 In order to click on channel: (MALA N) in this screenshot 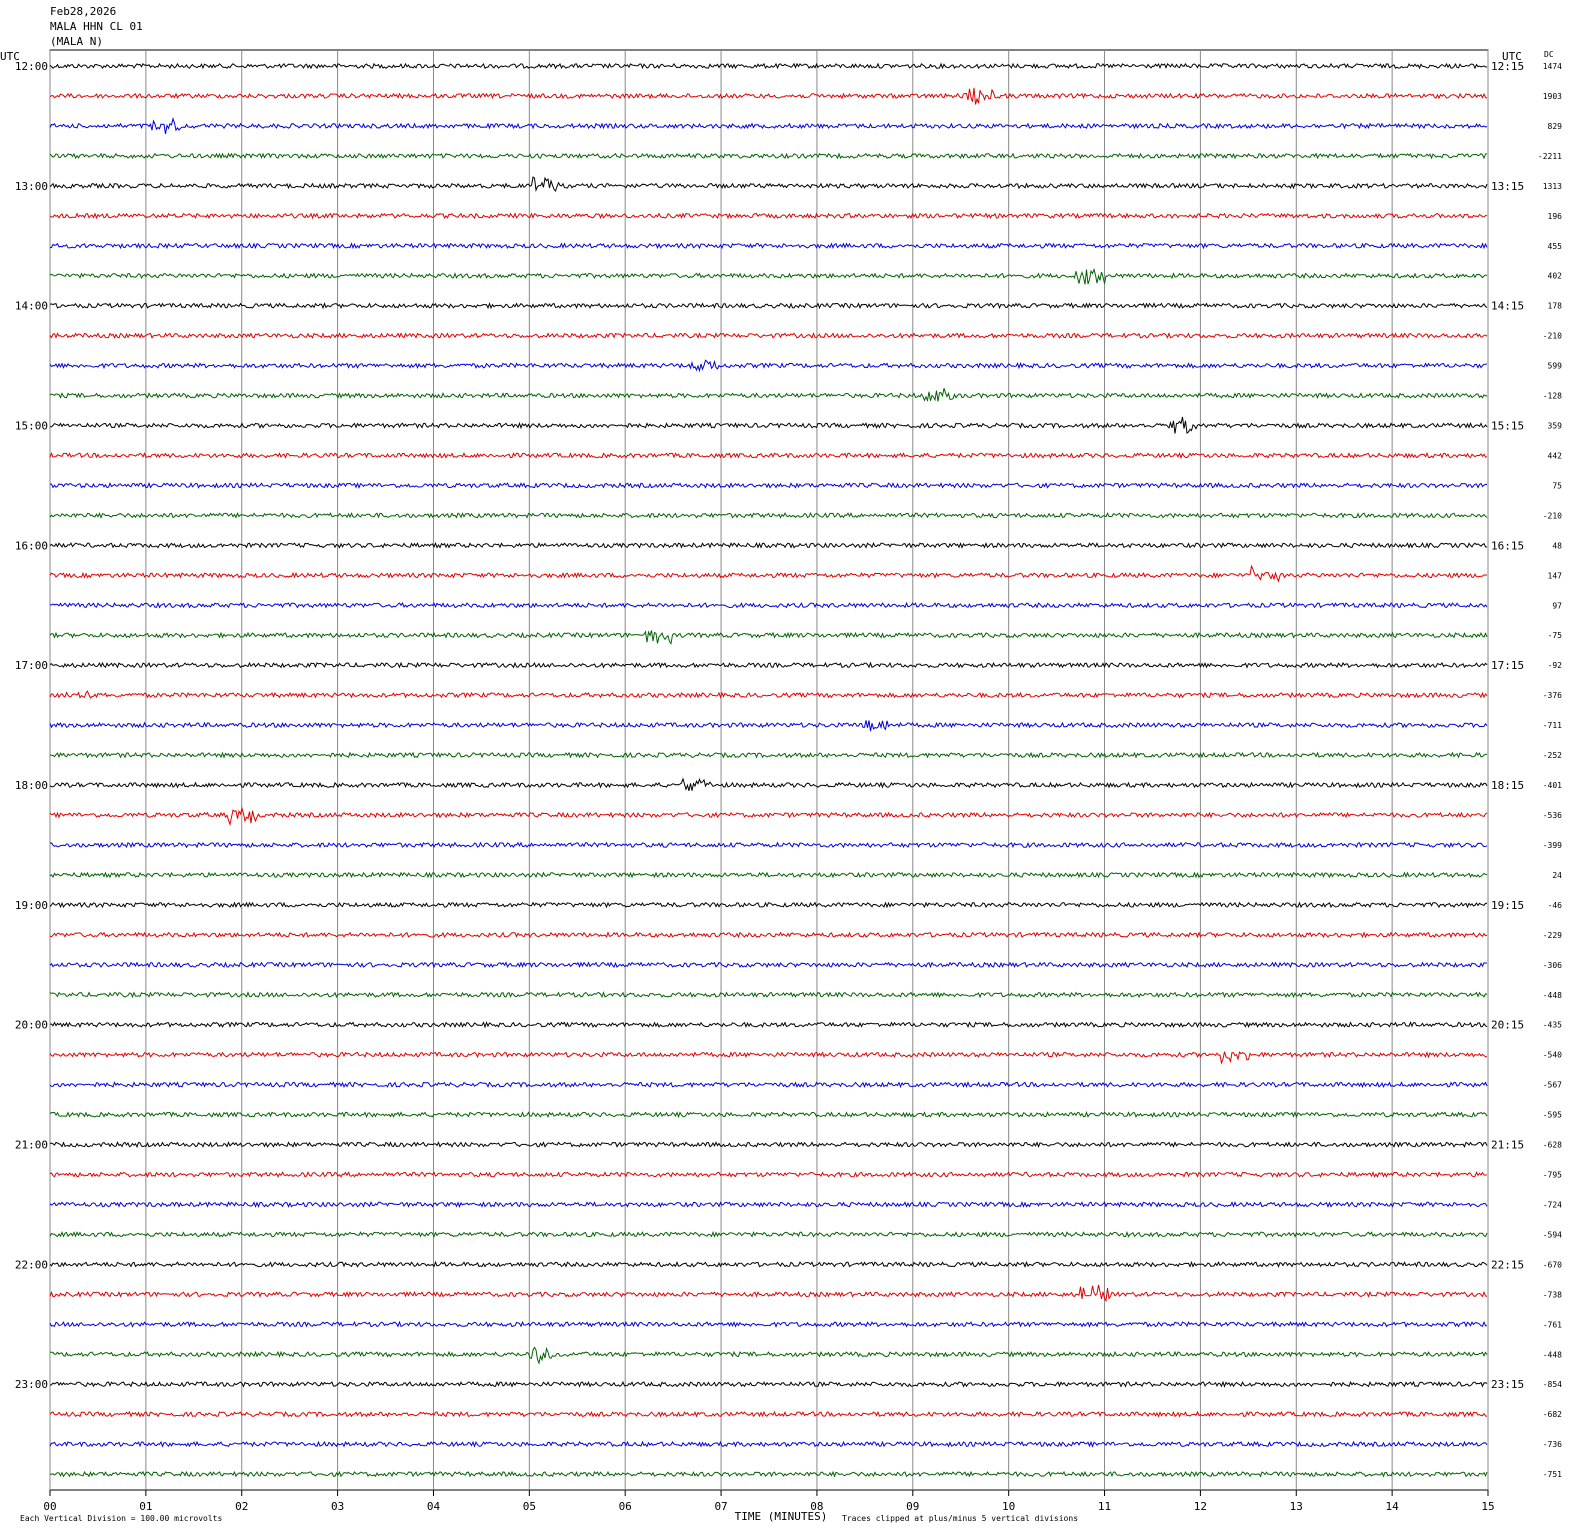, I will do `click(76, 41)`.